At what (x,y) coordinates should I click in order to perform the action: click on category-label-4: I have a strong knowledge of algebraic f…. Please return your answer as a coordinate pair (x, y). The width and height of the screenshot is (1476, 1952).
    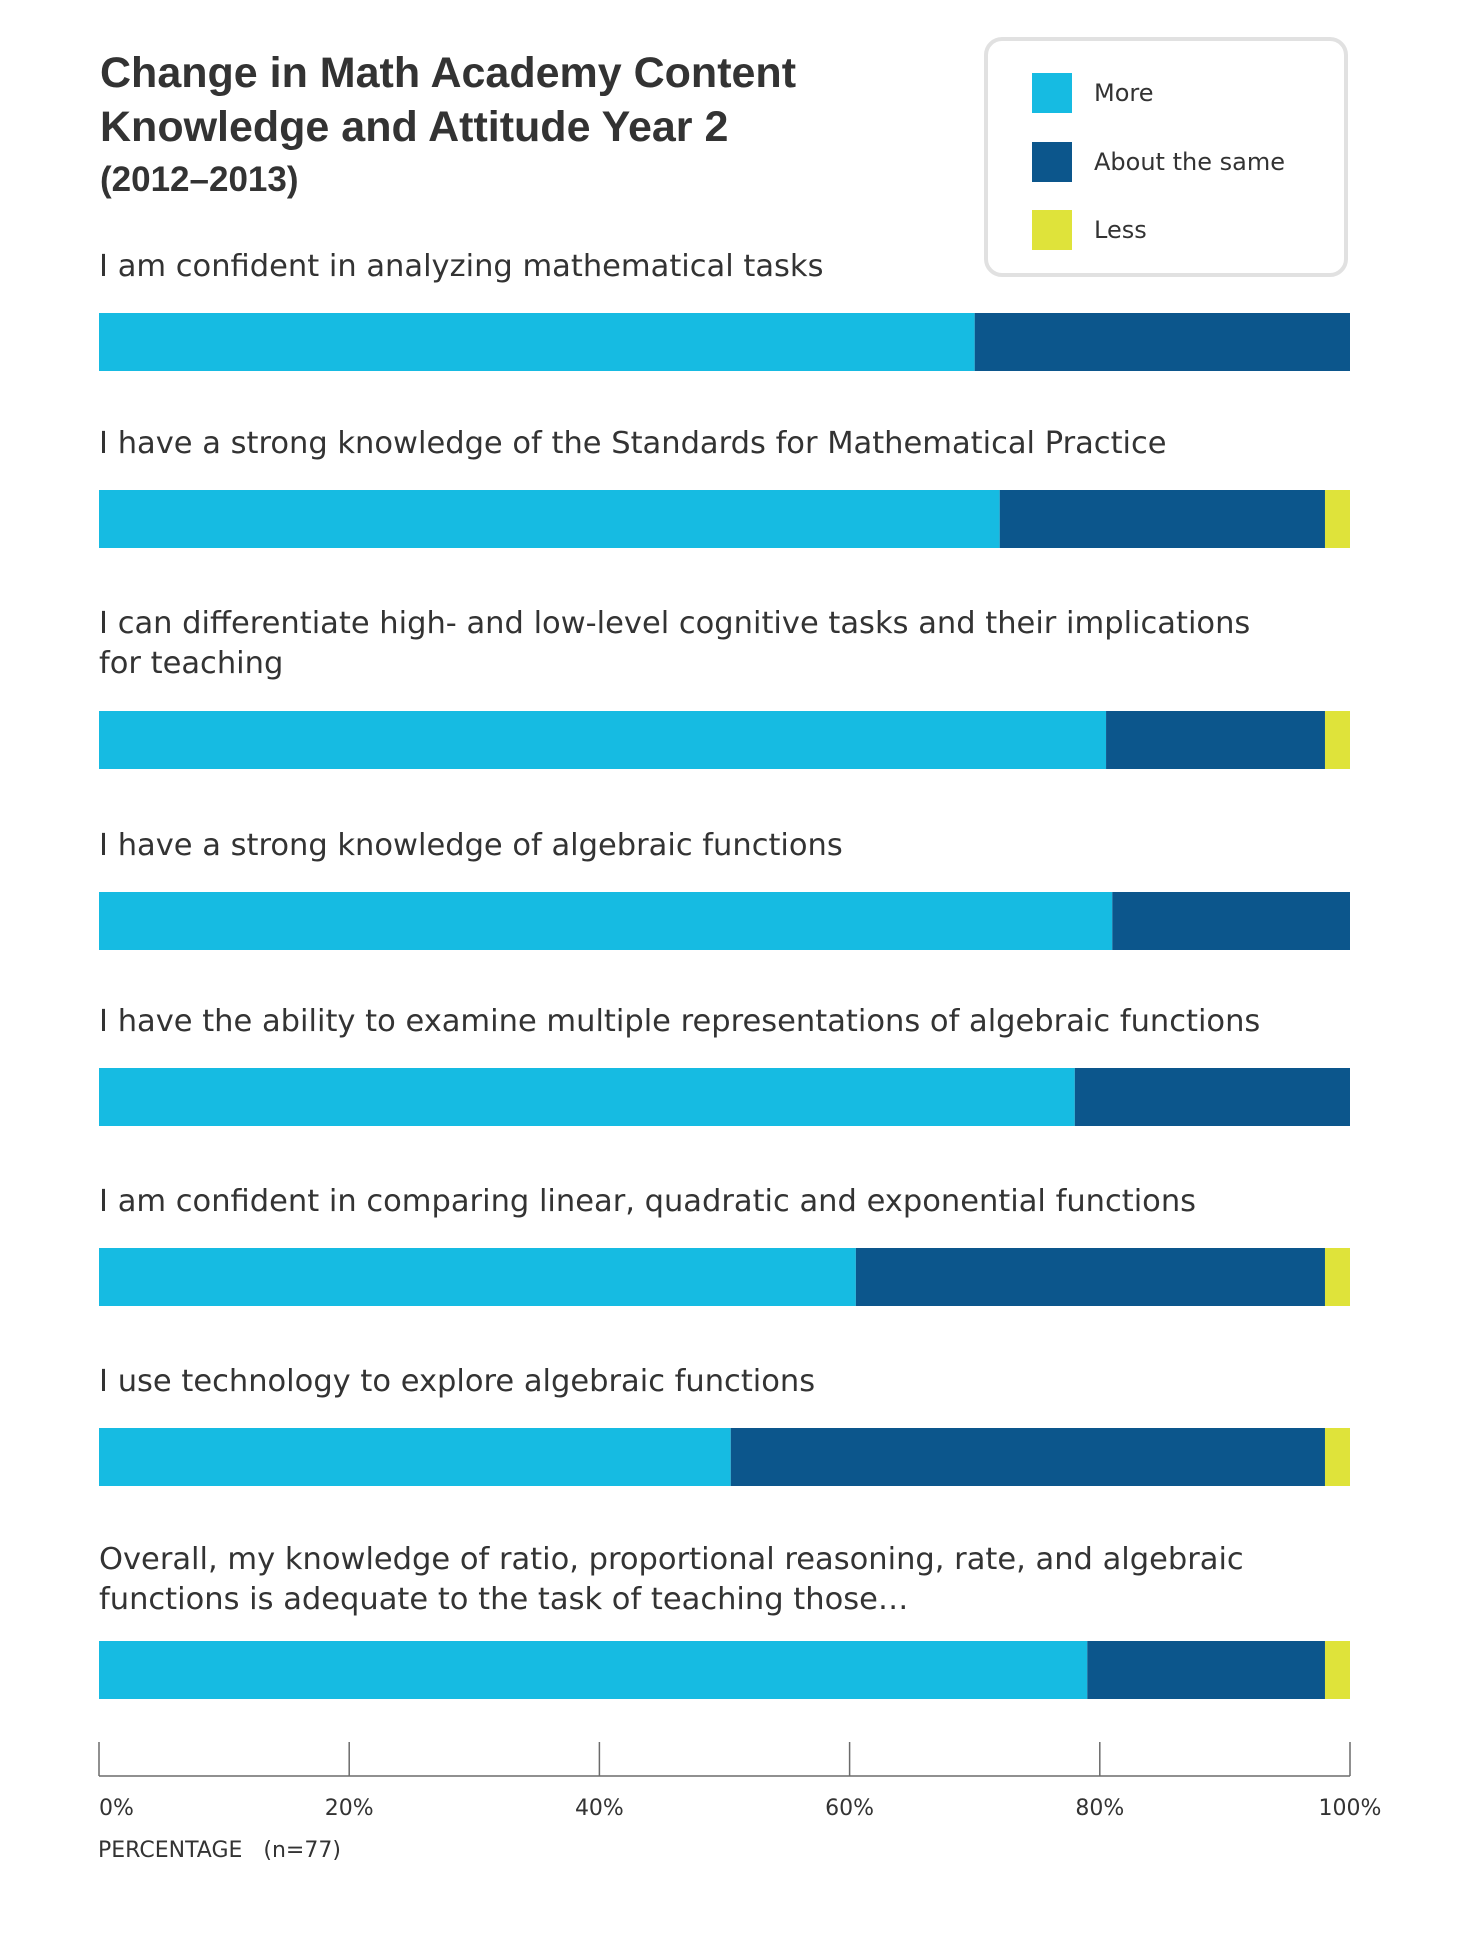
    Looking at the image, I should click on (471, 845).